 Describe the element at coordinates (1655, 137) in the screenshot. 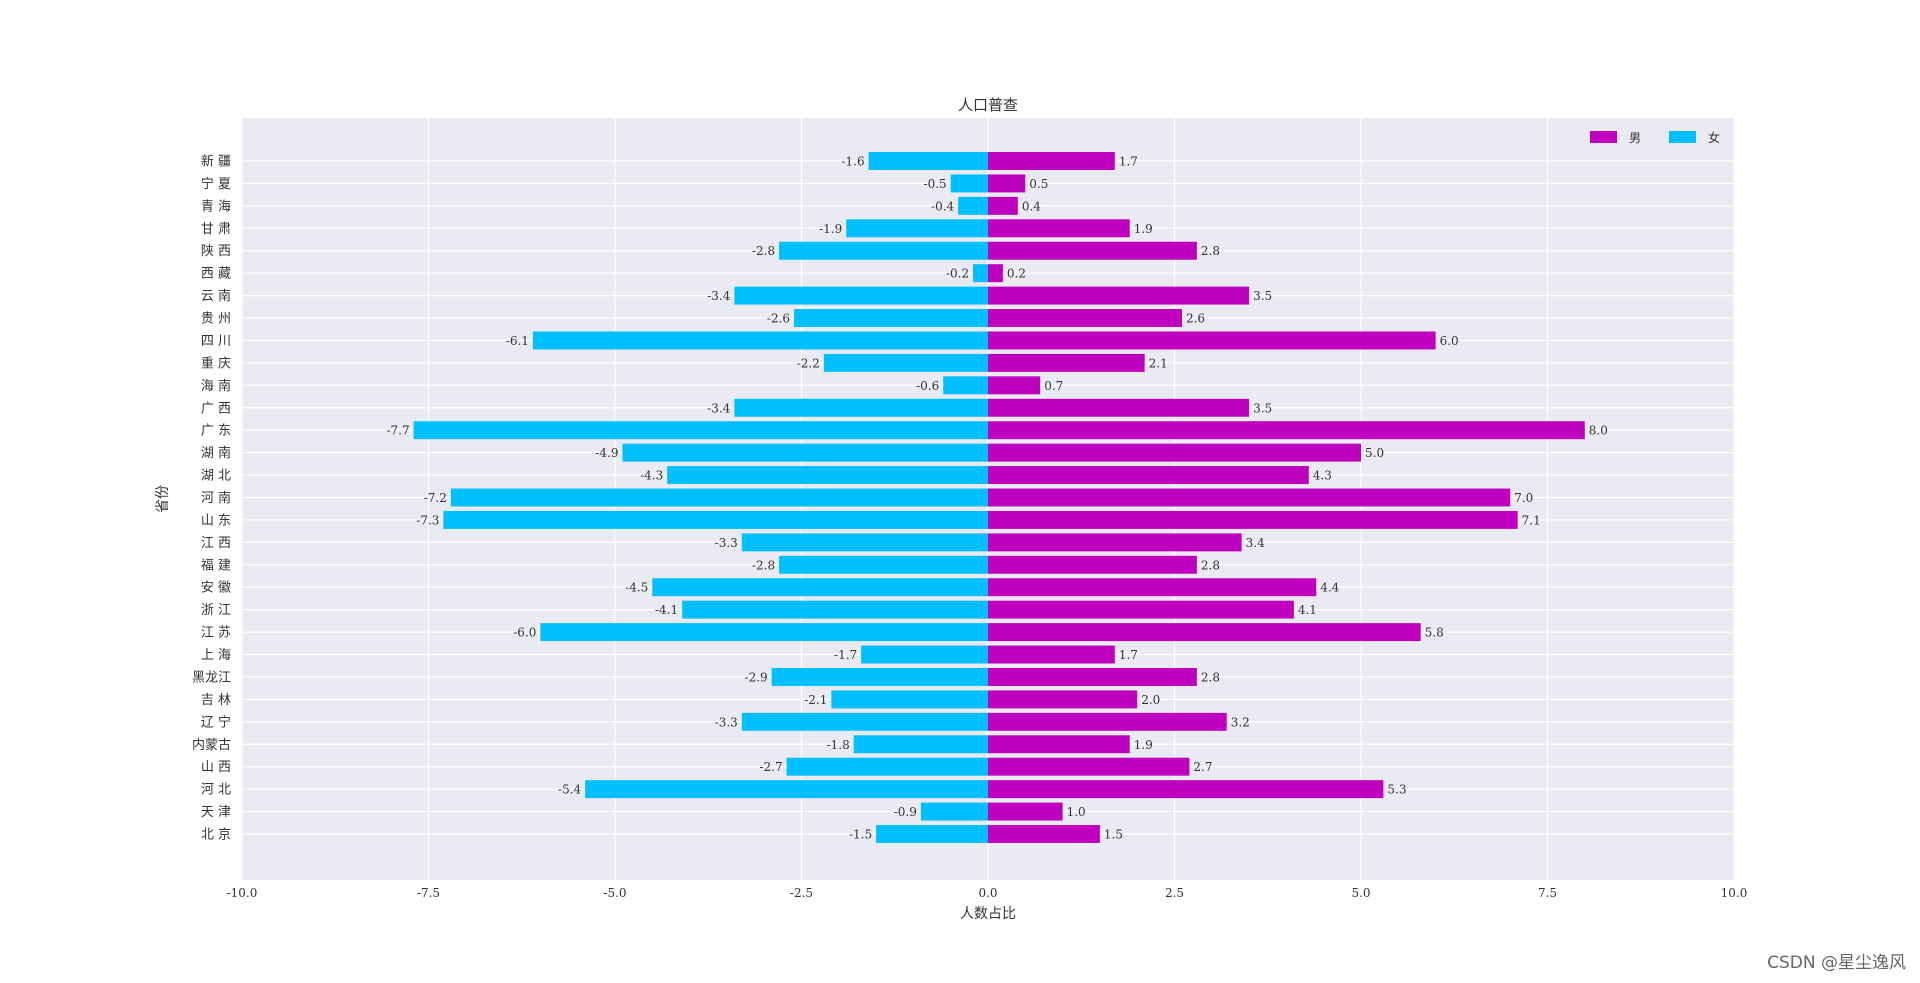

I see `legend: 男 女` at that location.